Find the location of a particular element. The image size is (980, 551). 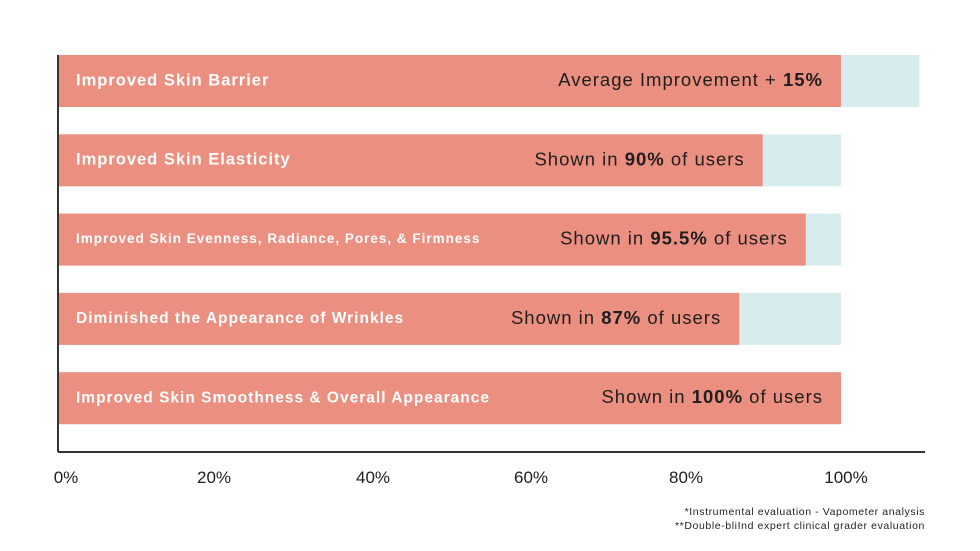

value-label-improved-skin-elasticity: Shown in 90% of users is located at coordinates (639, 158).